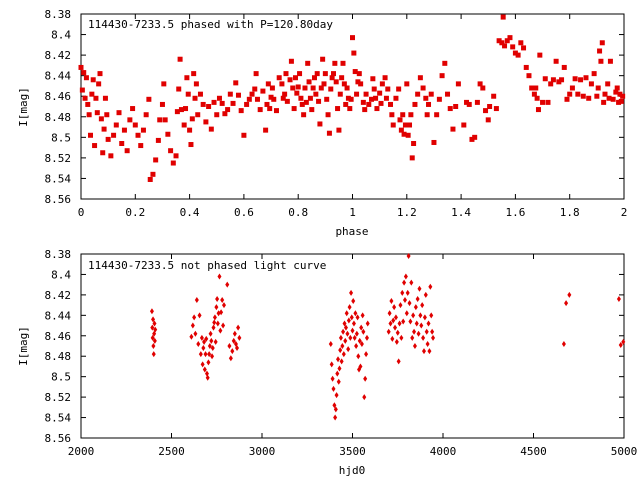 The width and height of the screenshot is (640, 480). I want to click on y-tick-label: 8.54, so click(58, 418).